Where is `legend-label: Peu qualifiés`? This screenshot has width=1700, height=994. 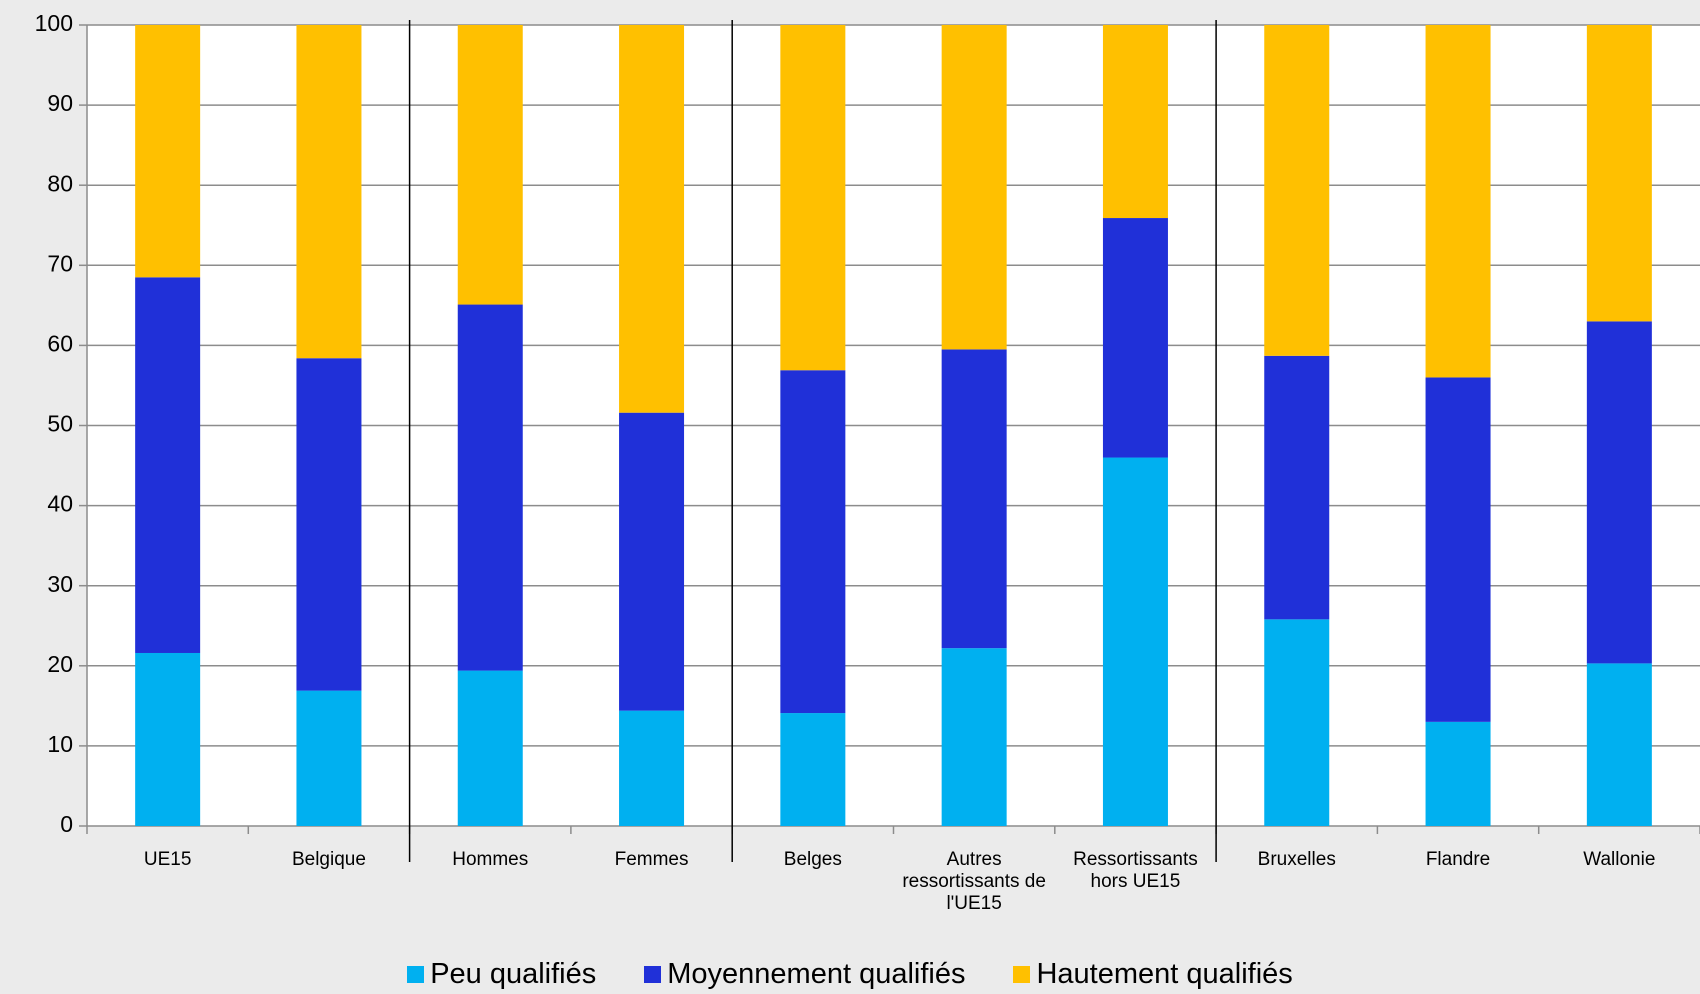
legend-label: Peu qualifiés is located at coordinates (513, 974).